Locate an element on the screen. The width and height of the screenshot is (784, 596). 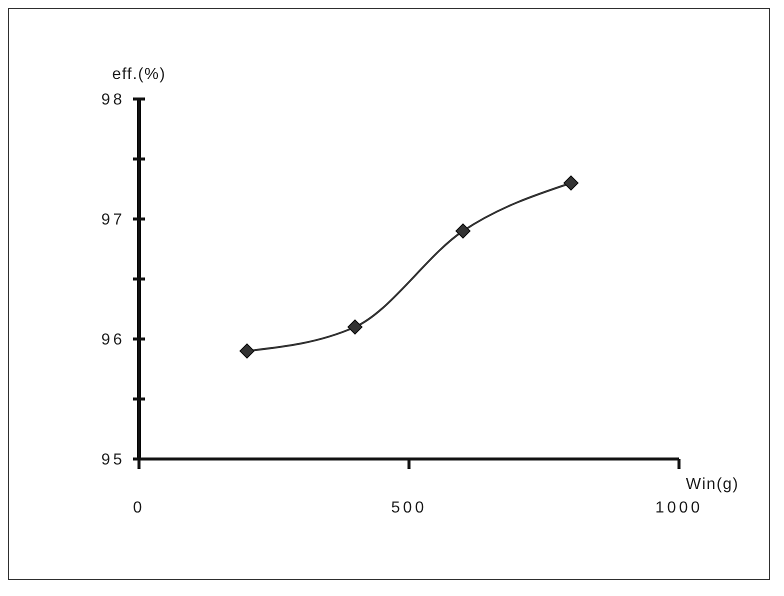
y-axis-title: eff.(%) is located at coordinates (139, 74).